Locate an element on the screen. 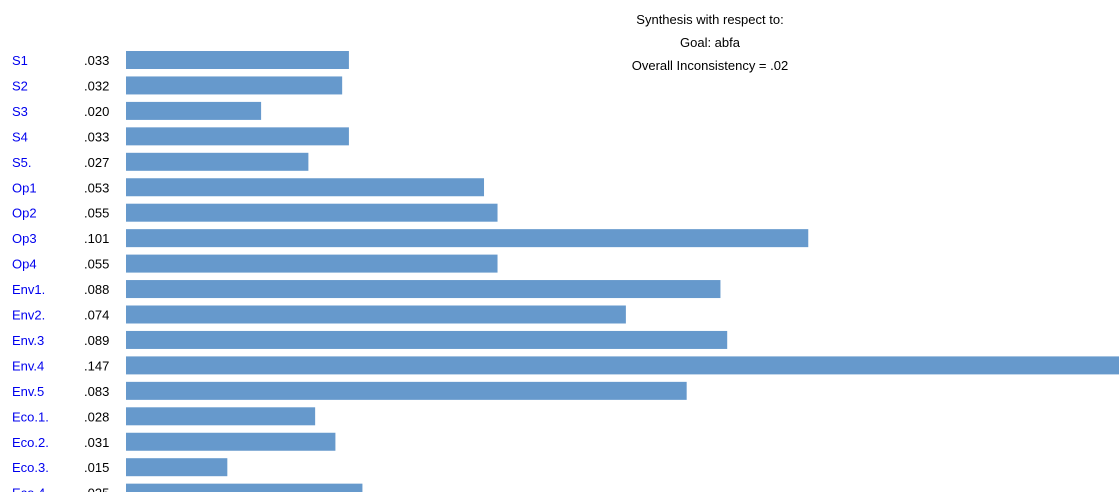 The image size is (1119, 492). value-label-env-5: .083 is located at coordinates (96, 391).